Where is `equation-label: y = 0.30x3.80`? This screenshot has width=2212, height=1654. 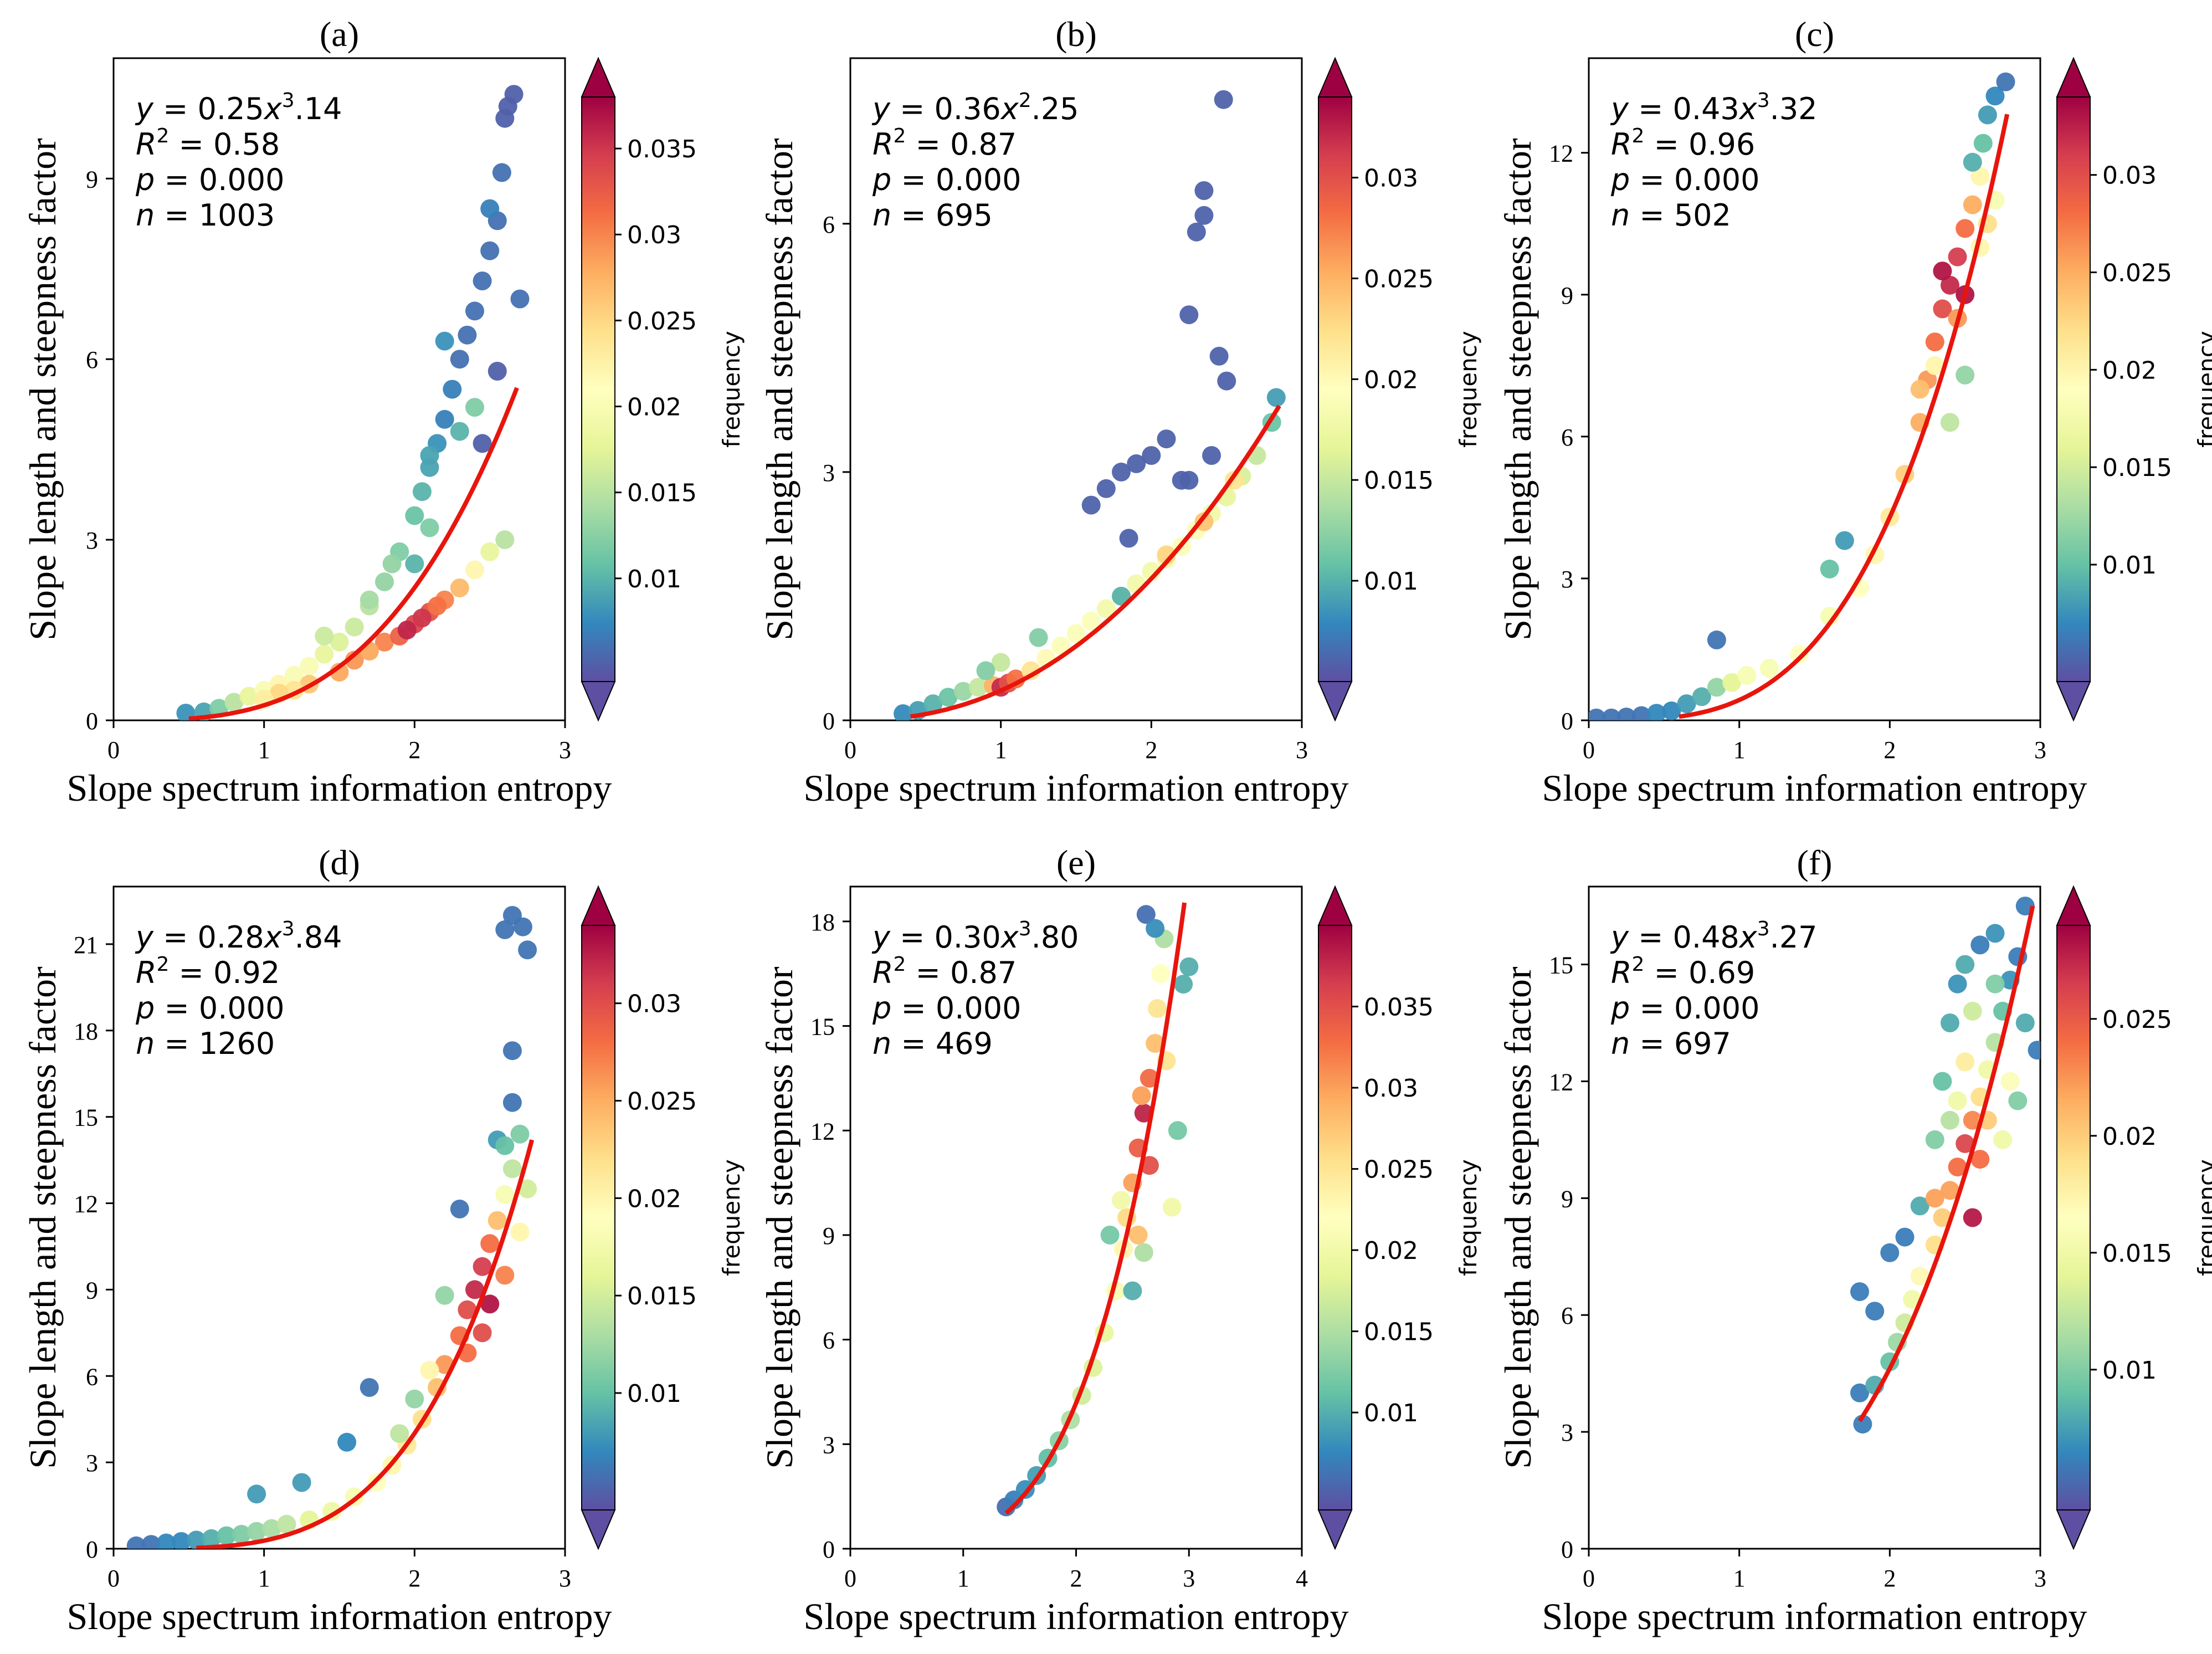
equation-label: y = 0.30x3.80 is located at coordinates (975, 936).